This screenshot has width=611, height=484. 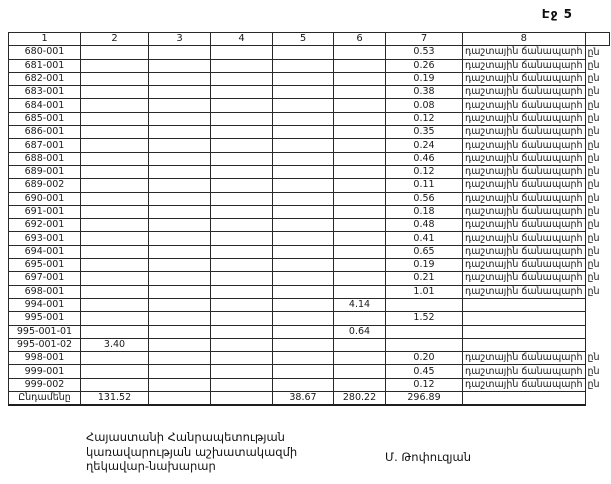 I want to click on cell-c1: 681-001, so click(x=44, y=65).